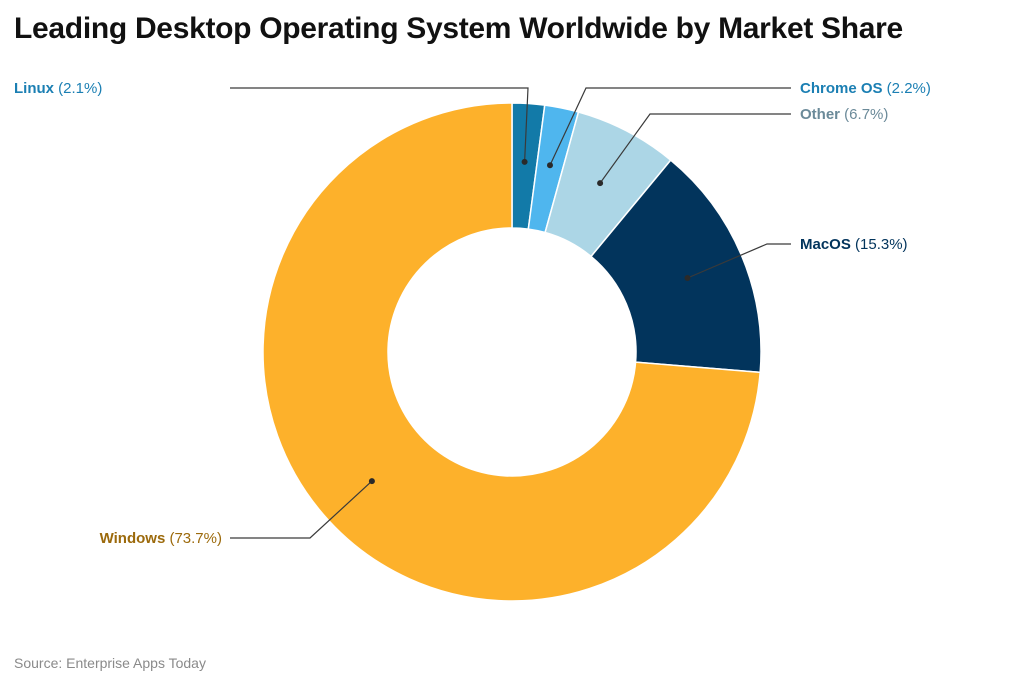 Image resolution: width=1024 pixels, height=687 pixels. What do you see at coordinates (34, 88) in the screenshot?
I see `label-name-linux: Linux` at bounding box center [34, 88].